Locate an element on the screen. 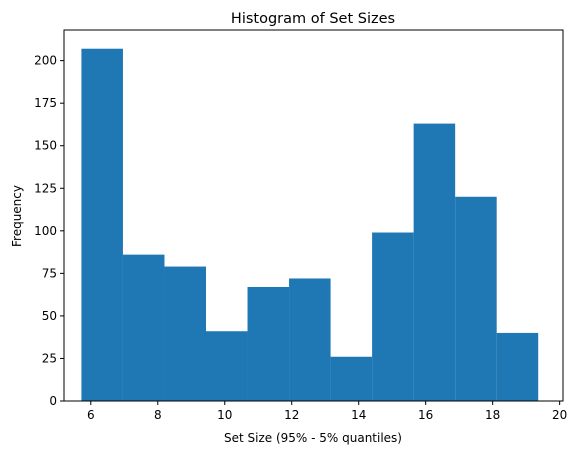 This screenshot has height=455, width=576. x-tick-label: 16 is located at coordinates (425, 415).